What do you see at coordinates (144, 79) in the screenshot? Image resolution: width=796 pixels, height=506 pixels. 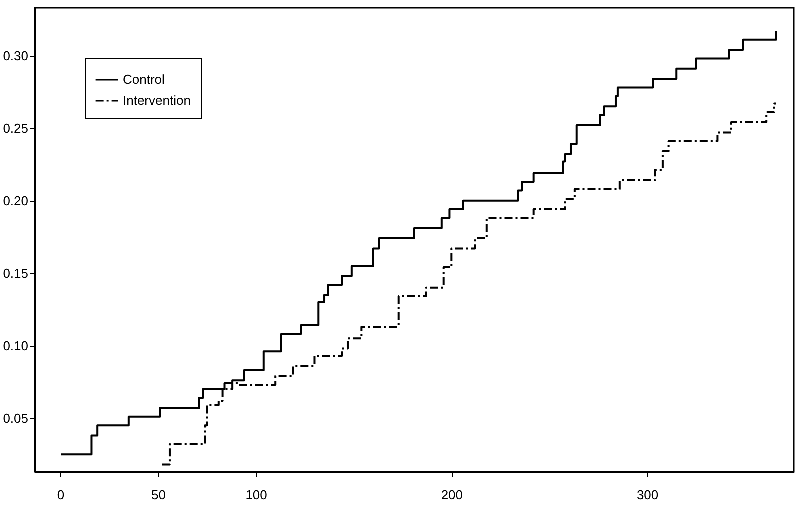 I see `legend-label: Control` at bounding box center [144, 79].